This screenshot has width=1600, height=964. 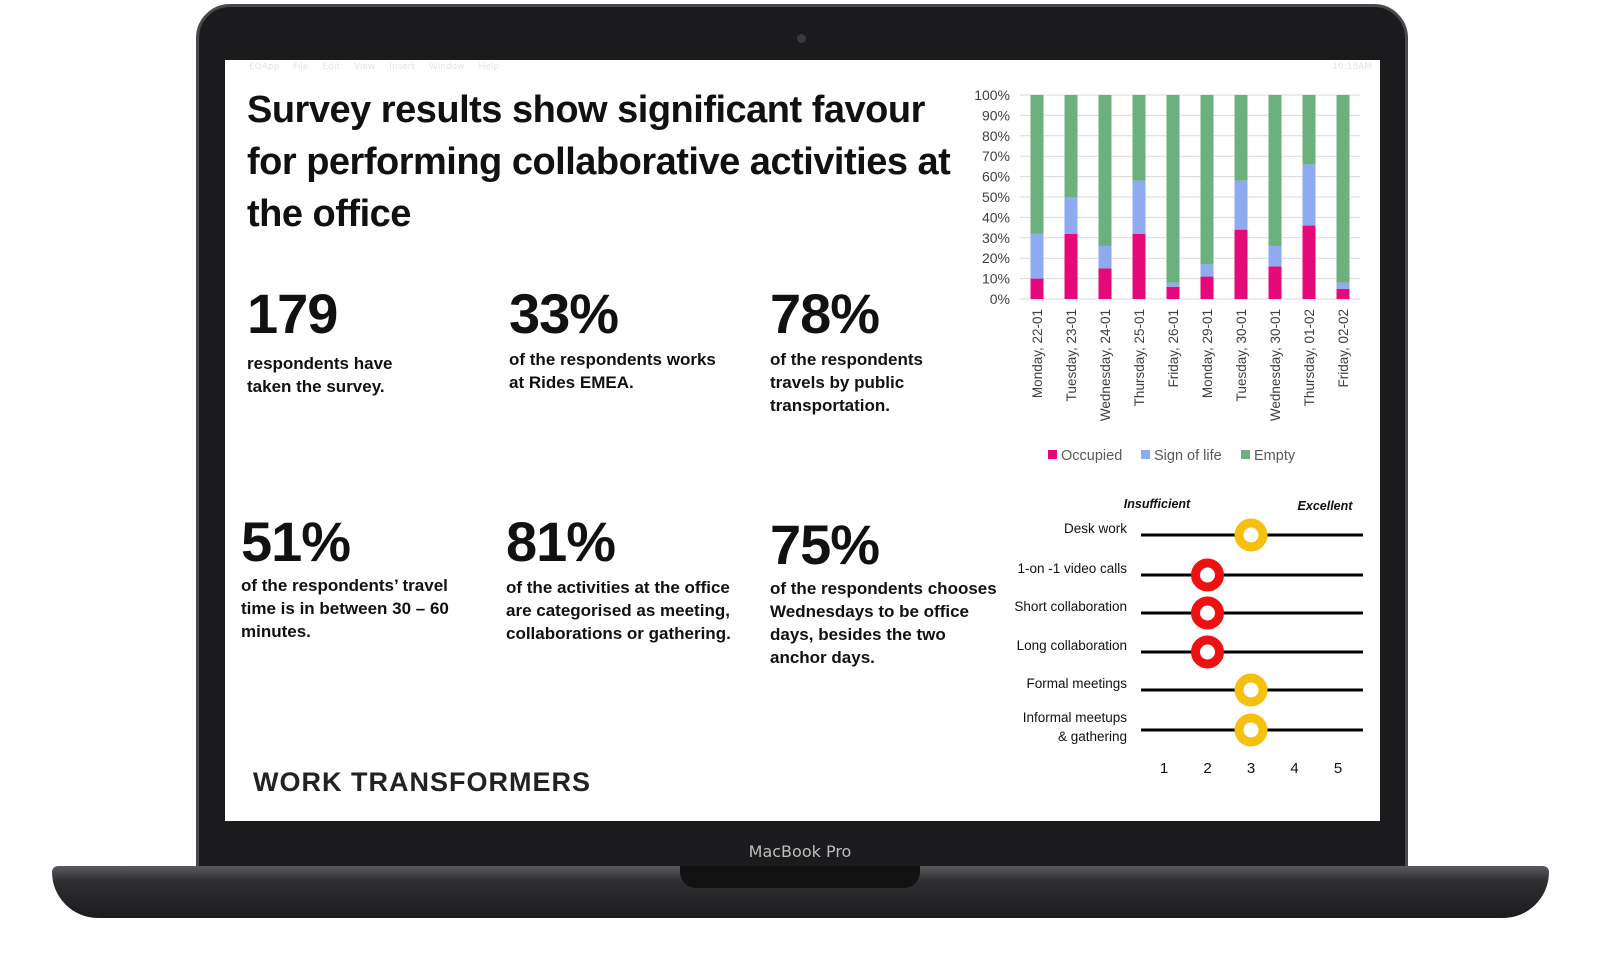 I want to click on y-tick-label: 60%, so click(x=996, y=177).